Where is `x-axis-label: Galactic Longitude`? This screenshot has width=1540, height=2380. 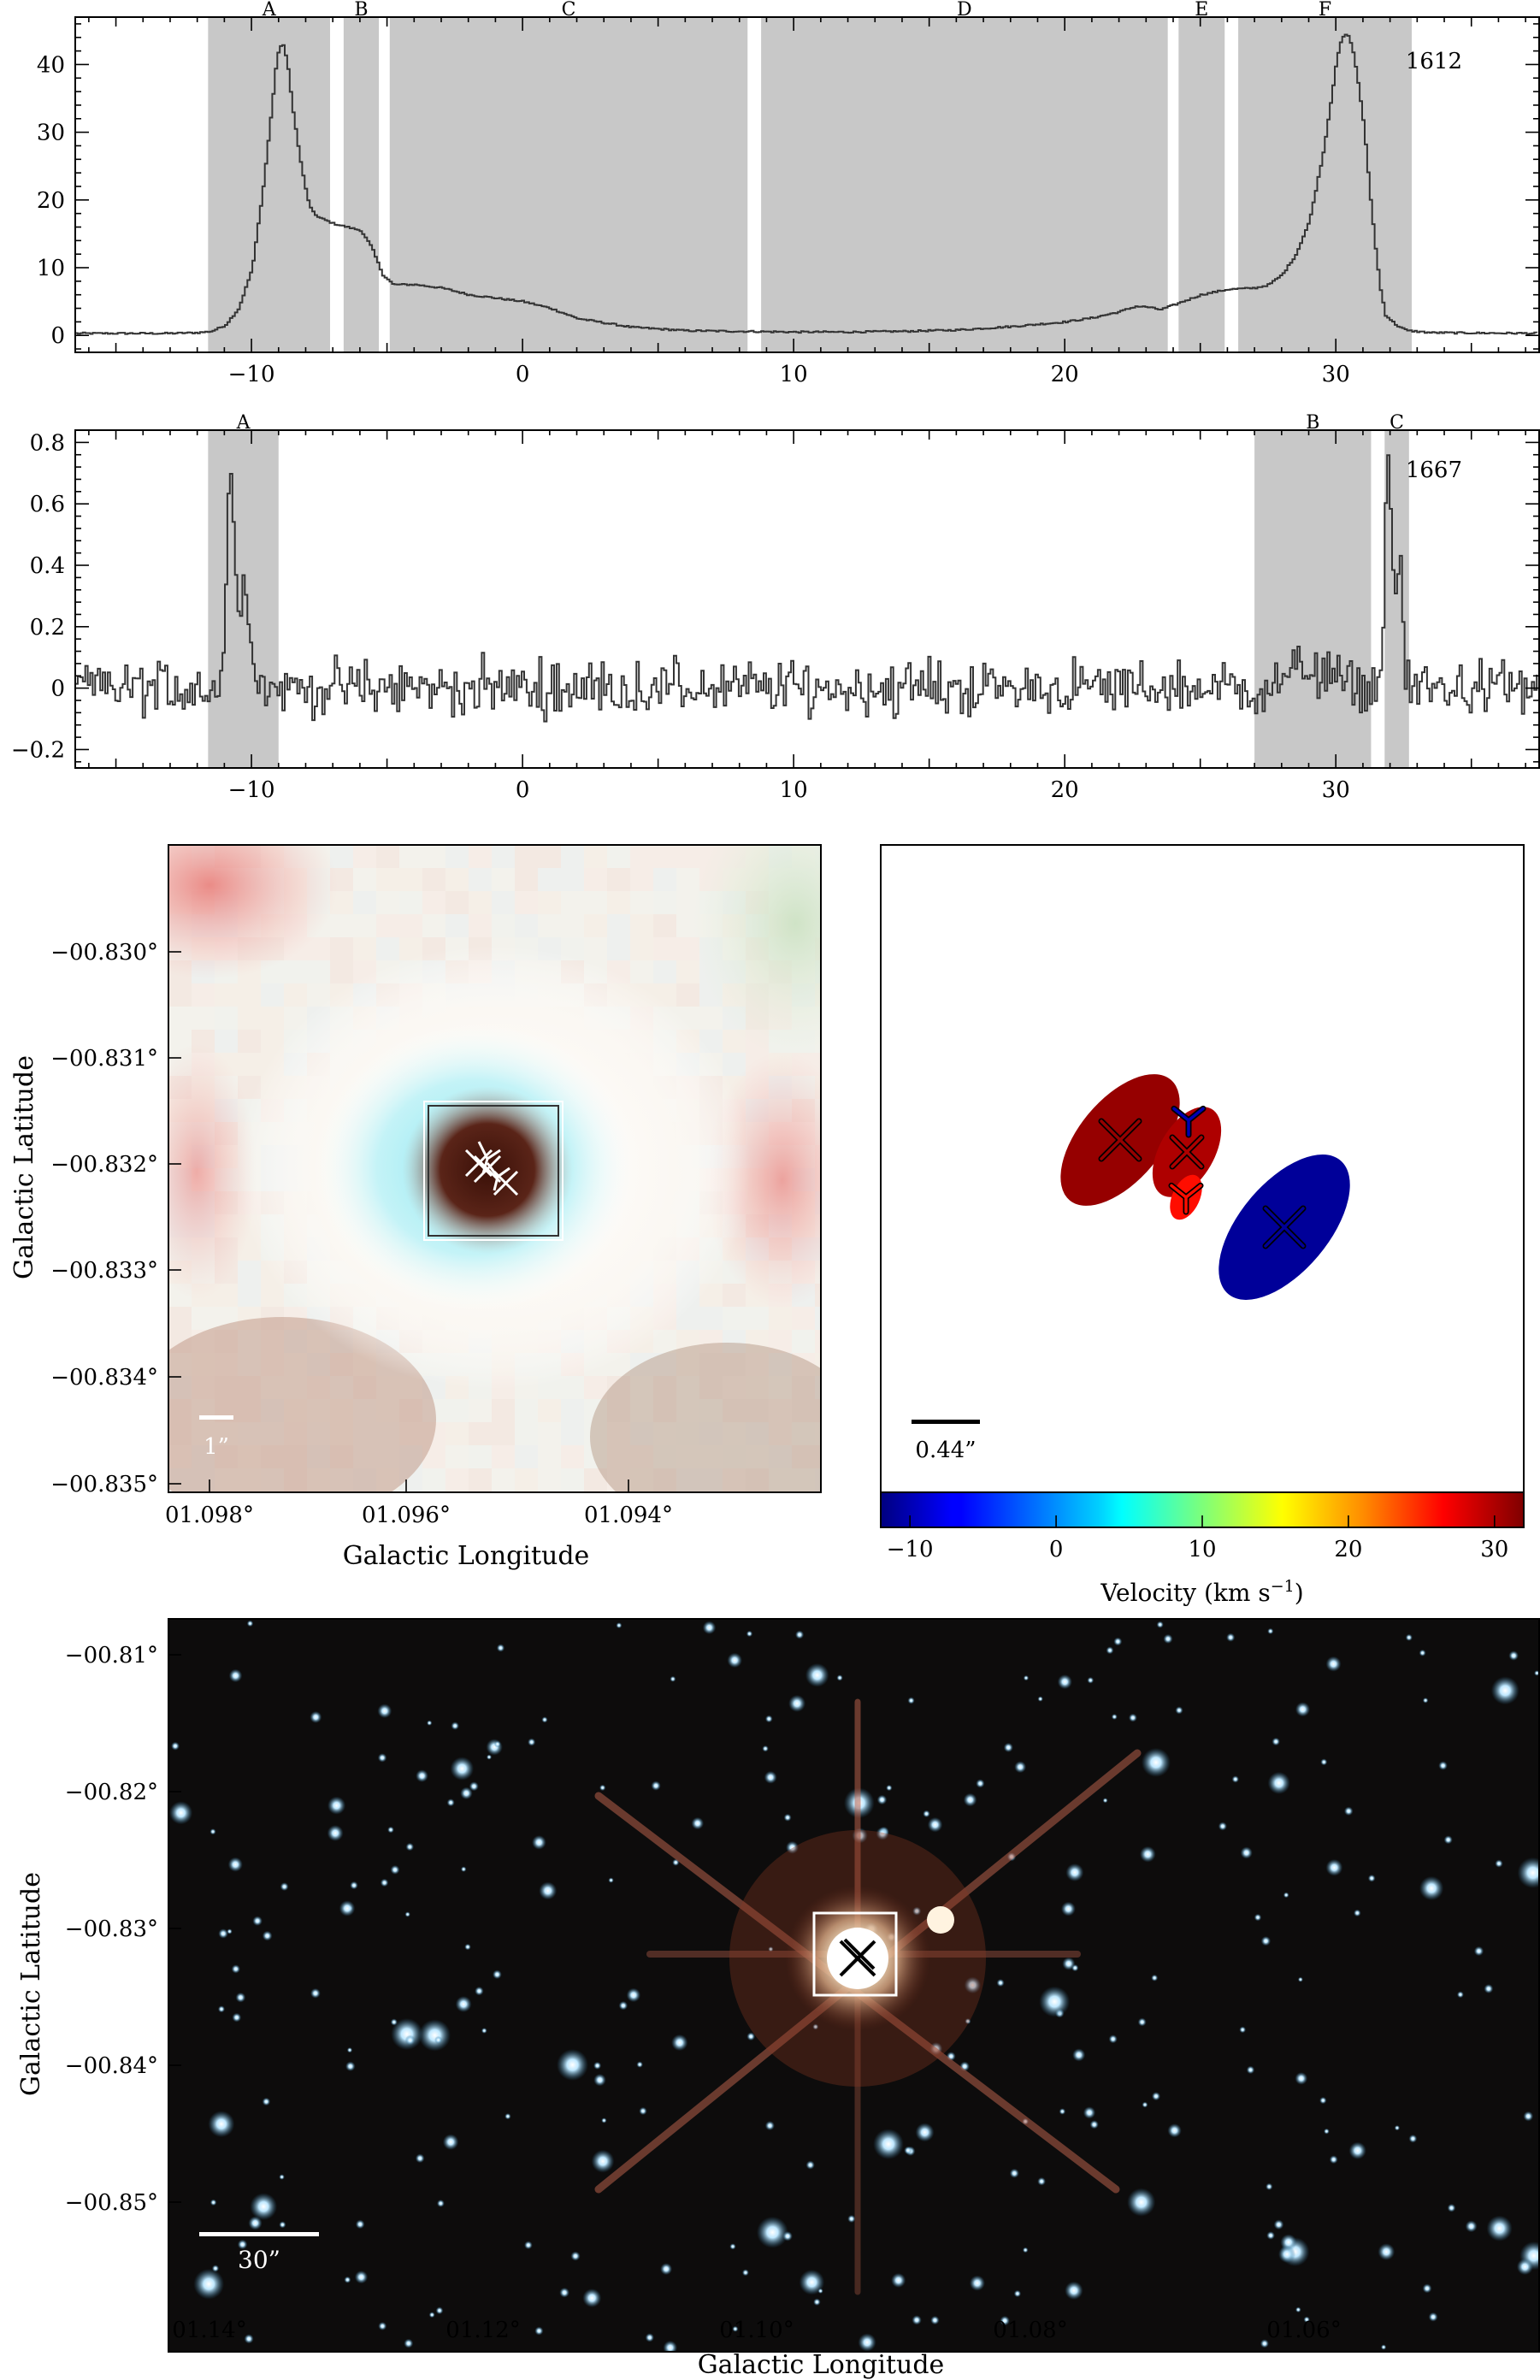 x-axis-label: Galactic Longitude is located at coordinates (822, 2365).